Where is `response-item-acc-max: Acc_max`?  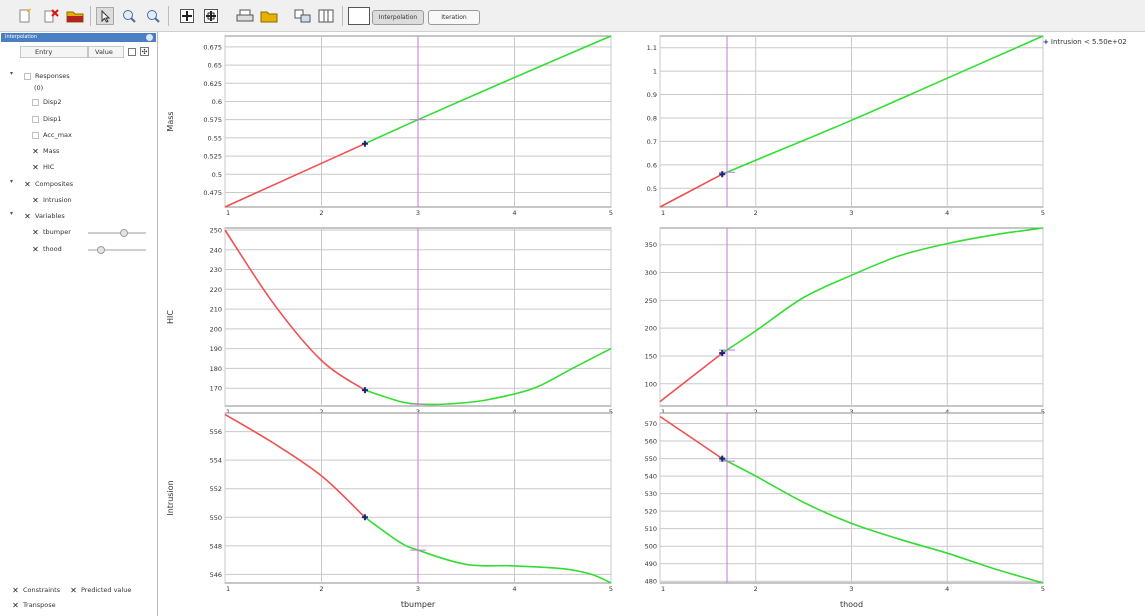 response-item-acc-max: Acc_max is located at coordinates (52, 135).